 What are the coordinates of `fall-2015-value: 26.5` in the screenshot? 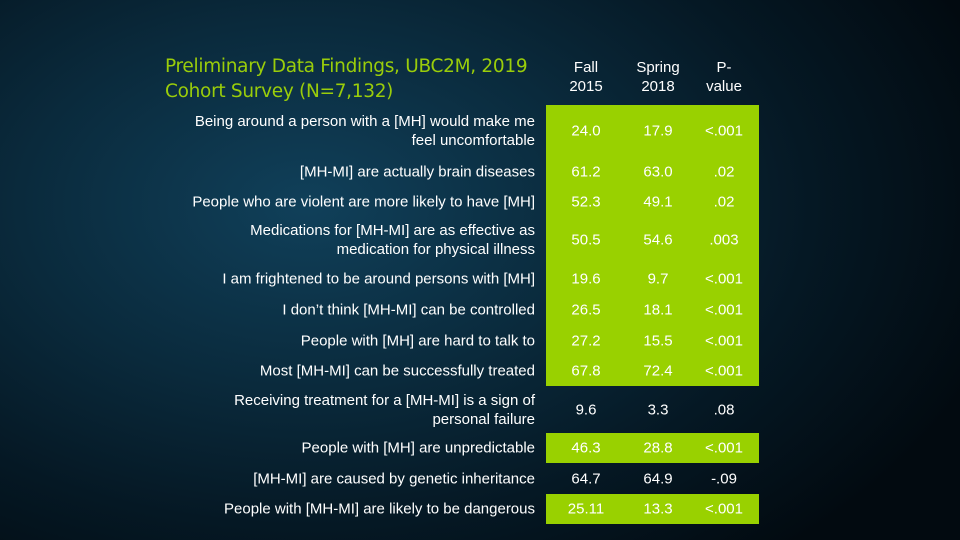 It's located at (586, 310).